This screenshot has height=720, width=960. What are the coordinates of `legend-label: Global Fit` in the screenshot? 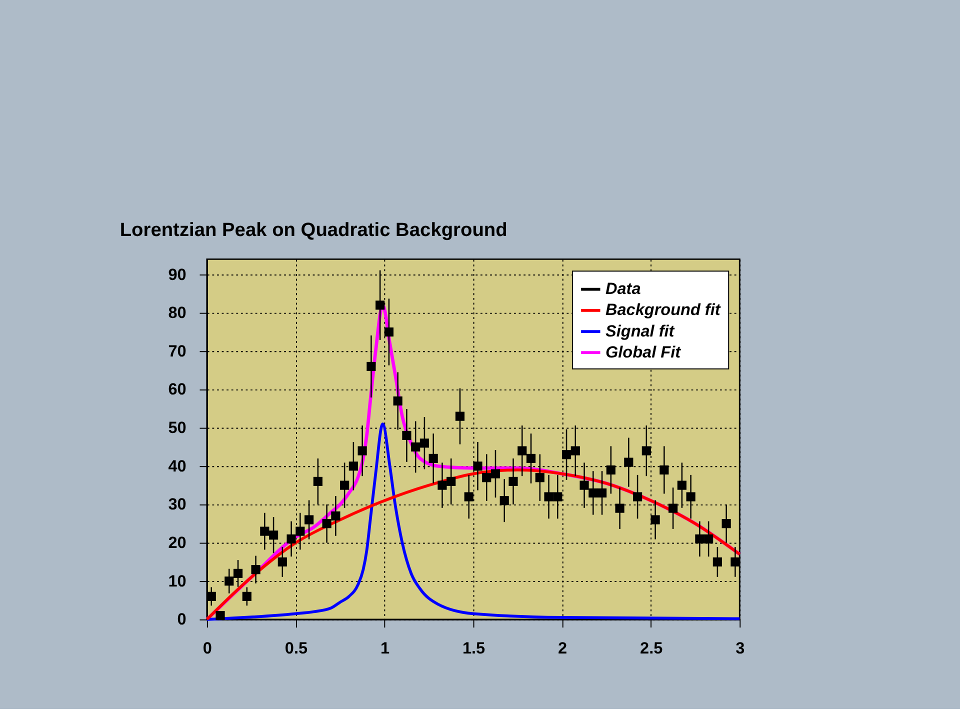 It's located at (644, 352).